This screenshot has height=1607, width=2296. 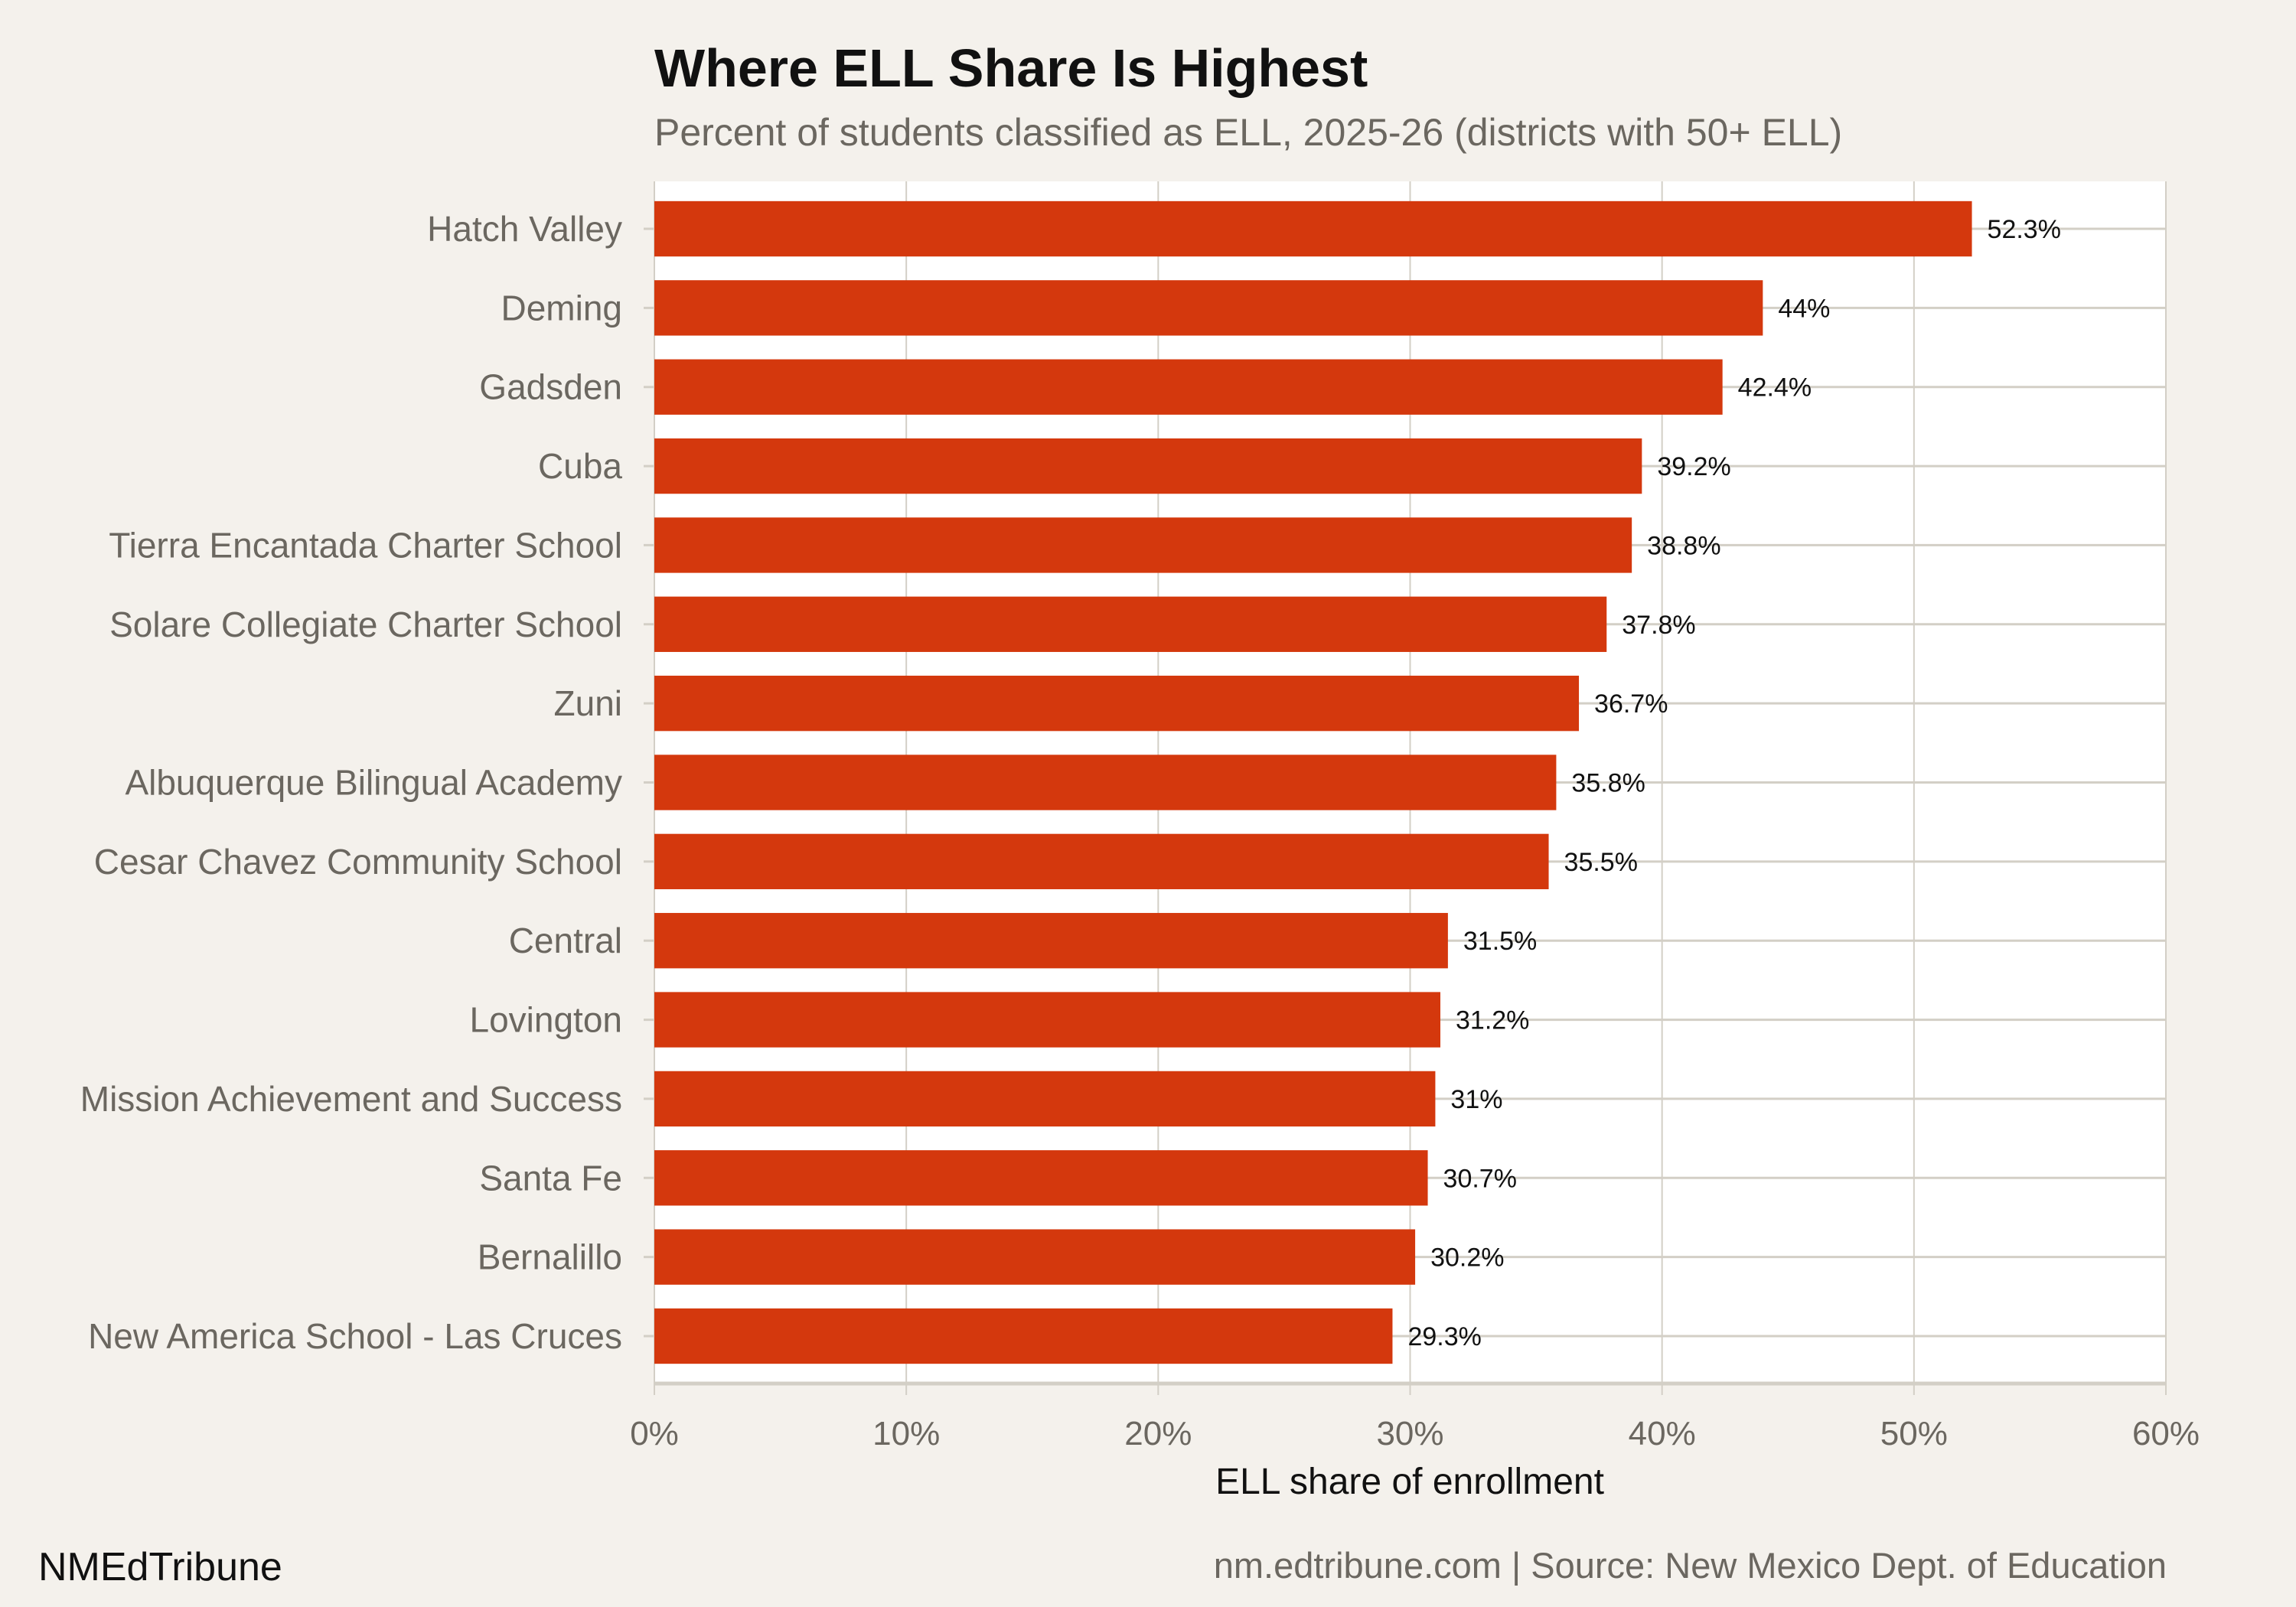 What do you see at coordinates (355, 1336) in the screenshot?
I see `y-category-label: New America School - Las Cruces` at bounding box center [355, 1336].